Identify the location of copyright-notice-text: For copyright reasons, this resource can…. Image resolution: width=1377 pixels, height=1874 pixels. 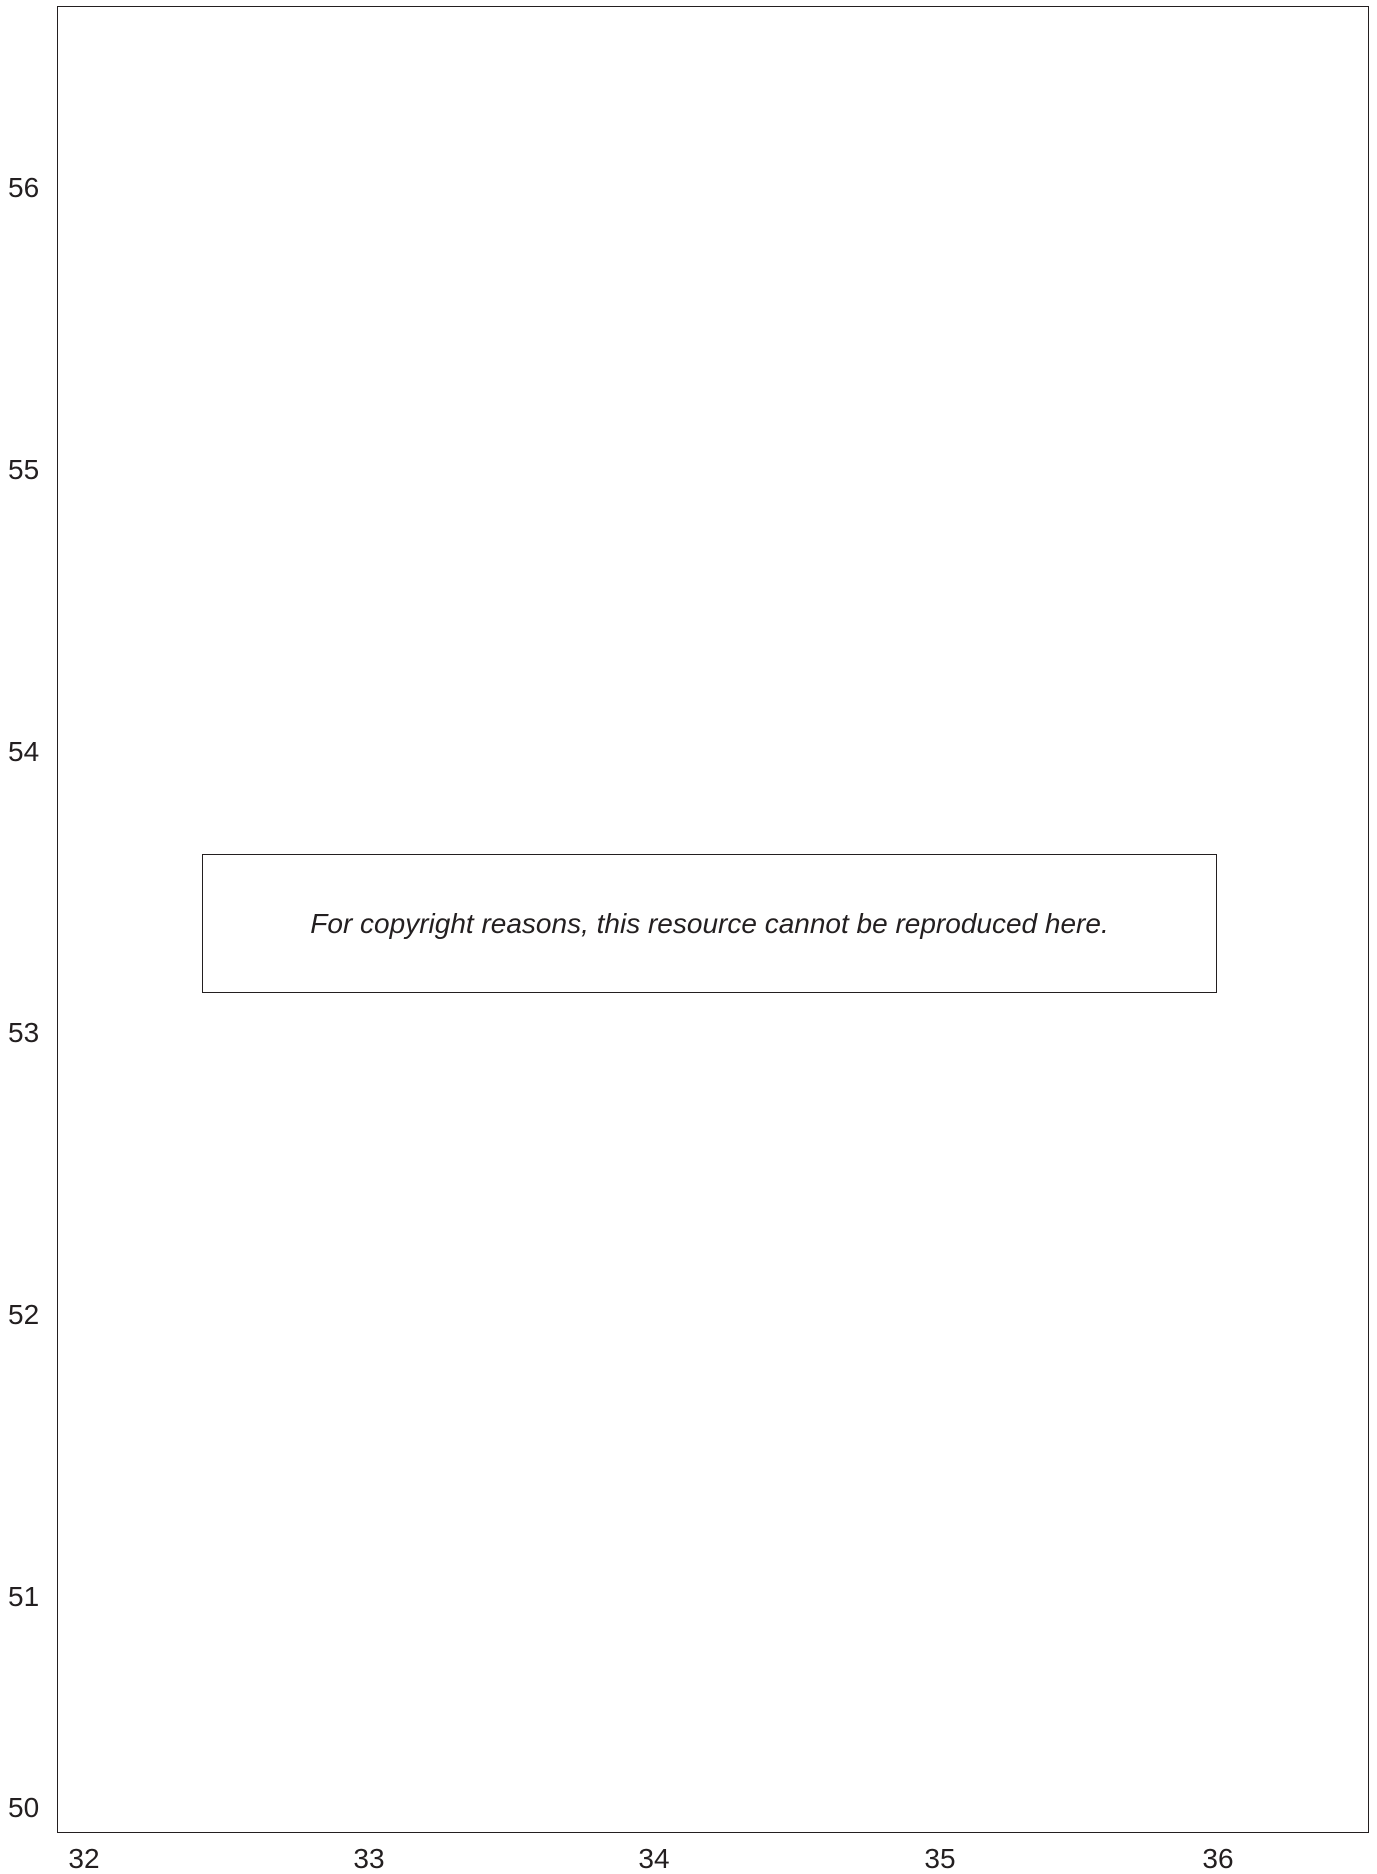
(709, 923).